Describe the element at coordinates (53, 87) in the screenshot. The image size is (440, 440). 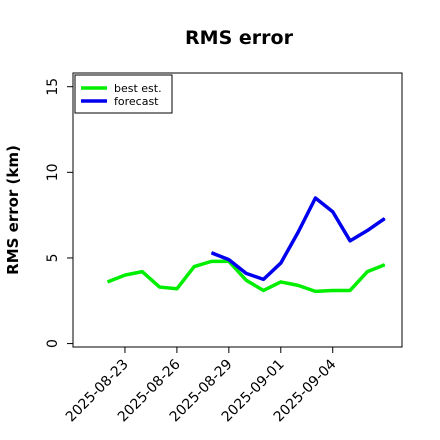
I see `y-tick-label: 15` at that location.